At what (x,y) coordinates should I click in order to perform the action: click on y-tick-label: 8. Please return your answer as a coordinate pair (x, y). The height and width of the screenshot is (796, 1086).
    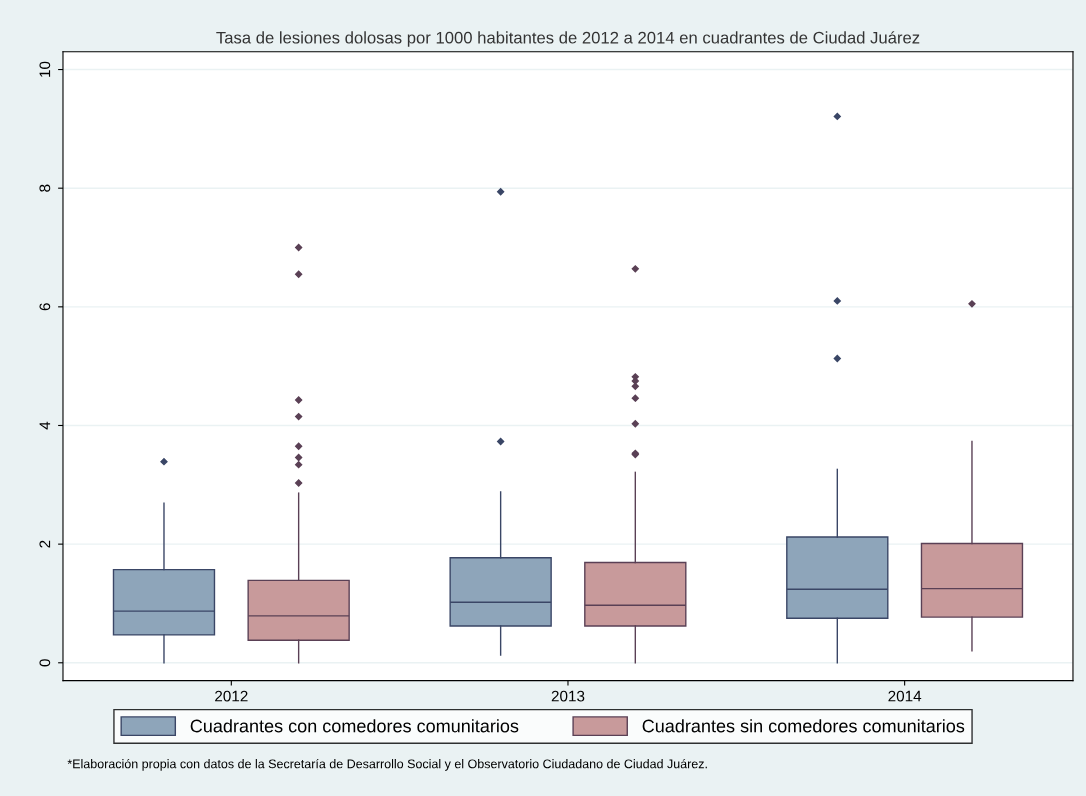
    Looking at the image, I should click on (45, 188).